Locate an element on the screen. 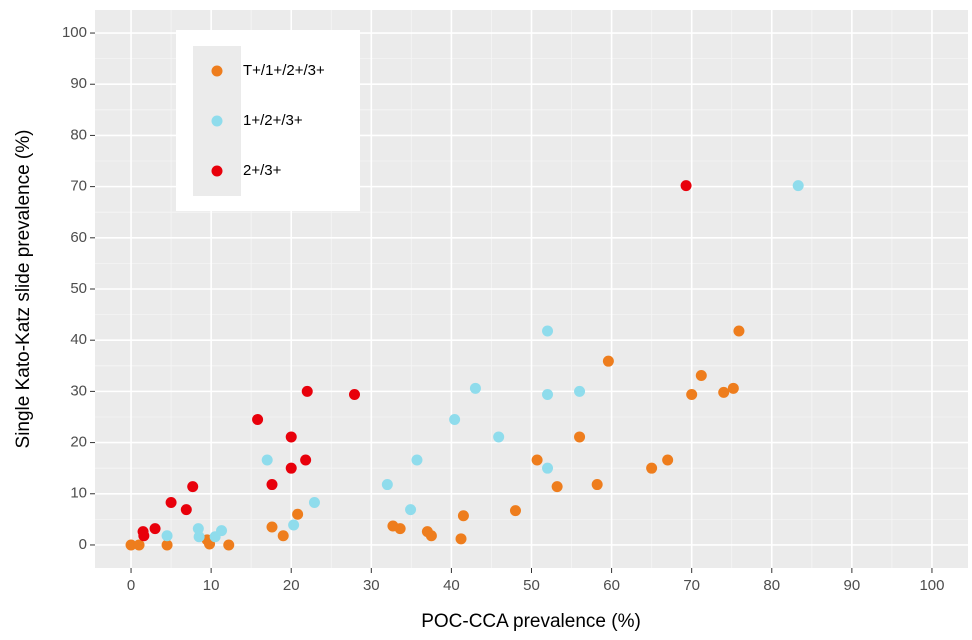  y-tick-label: 10 is located at coordinates (78, 493).